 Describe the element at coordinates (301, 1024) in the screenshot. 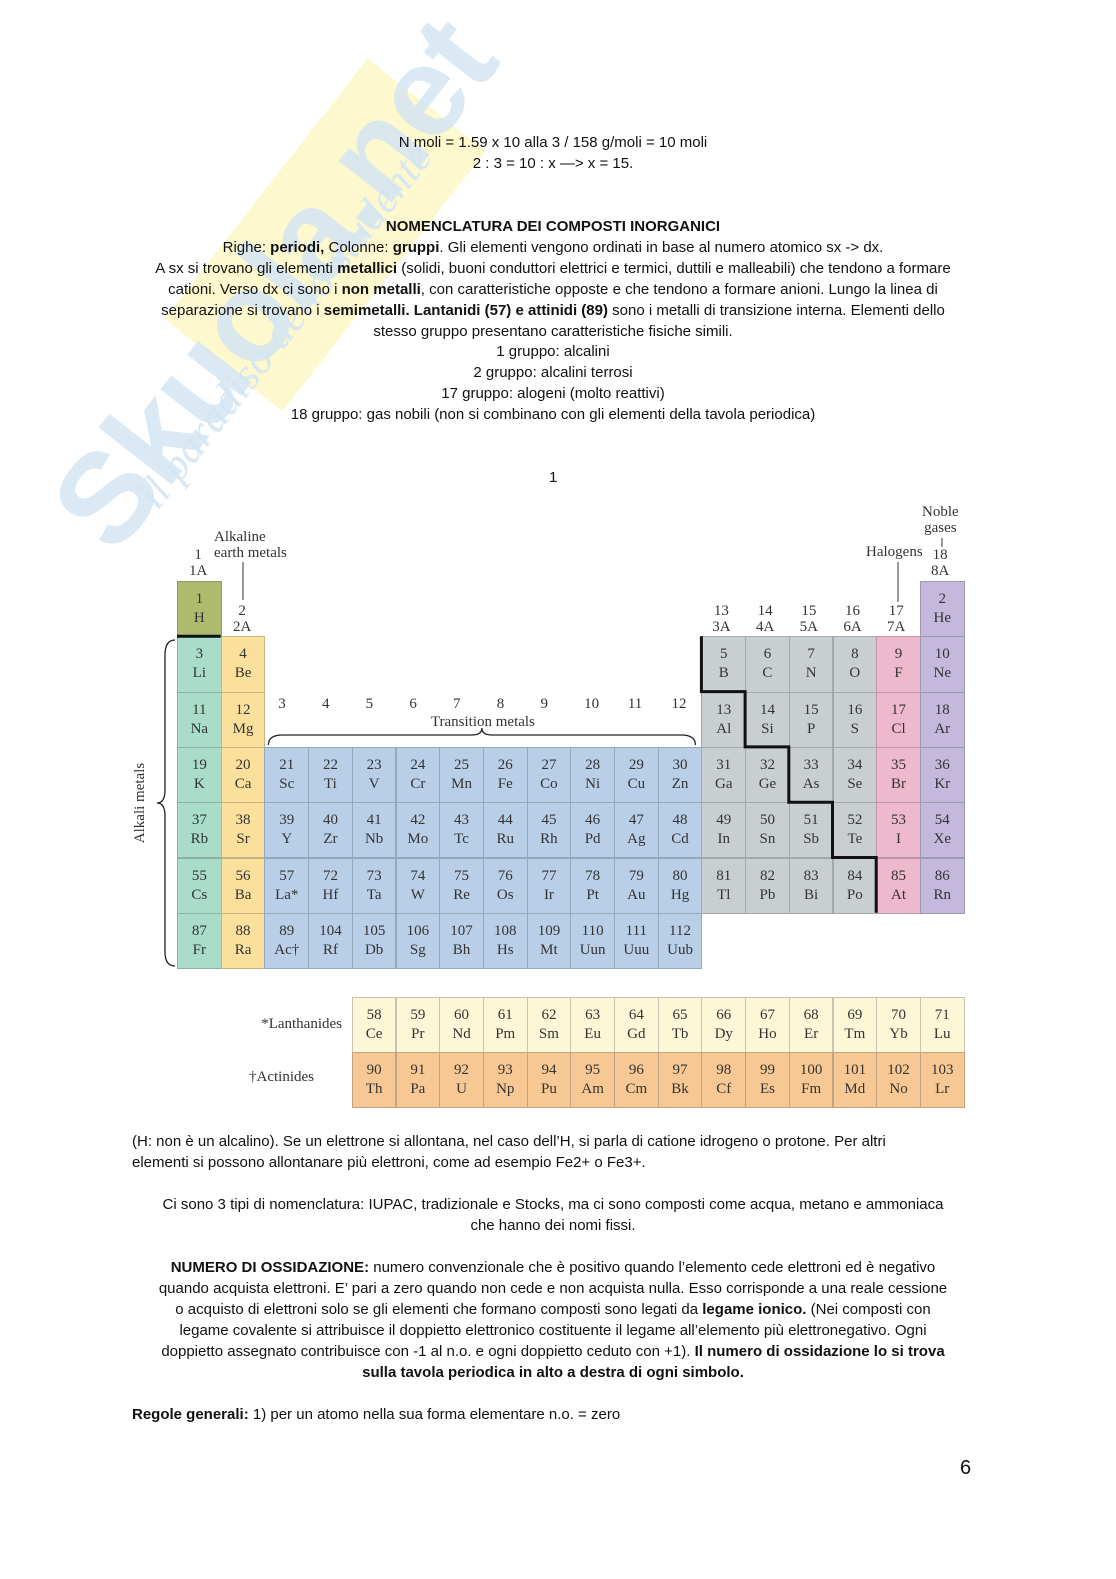

I see `lanthanides-label: *Lanthanides` at that location.